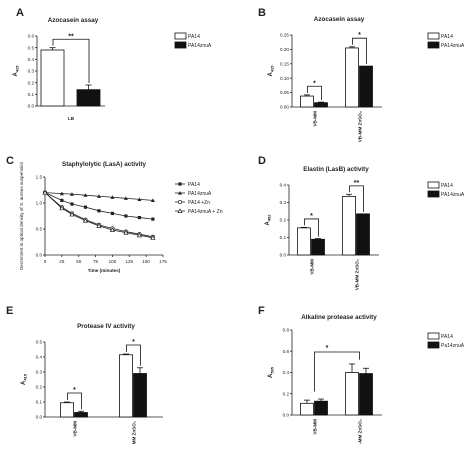  What do you see at coordinates (199, 203) in the screenshot?
I see `legend-label: PA14 +Zn` at bounding box center [199, 203].